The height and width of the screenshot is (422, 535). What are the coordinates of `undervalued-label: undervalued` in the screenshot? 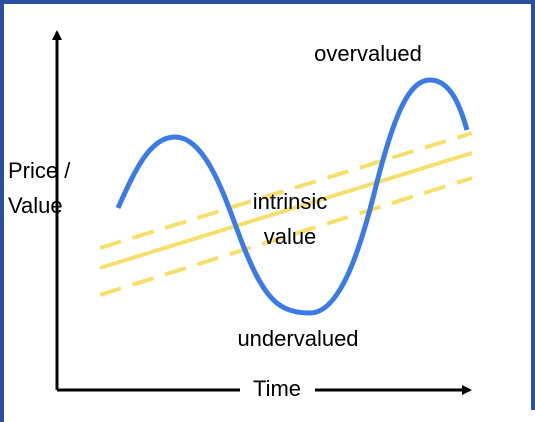 It's located at (297, 338).